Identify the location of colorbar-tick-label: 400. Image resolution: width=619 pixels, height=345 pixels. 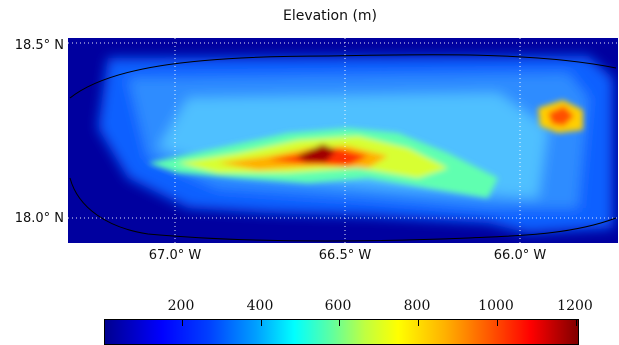
(260, 306).